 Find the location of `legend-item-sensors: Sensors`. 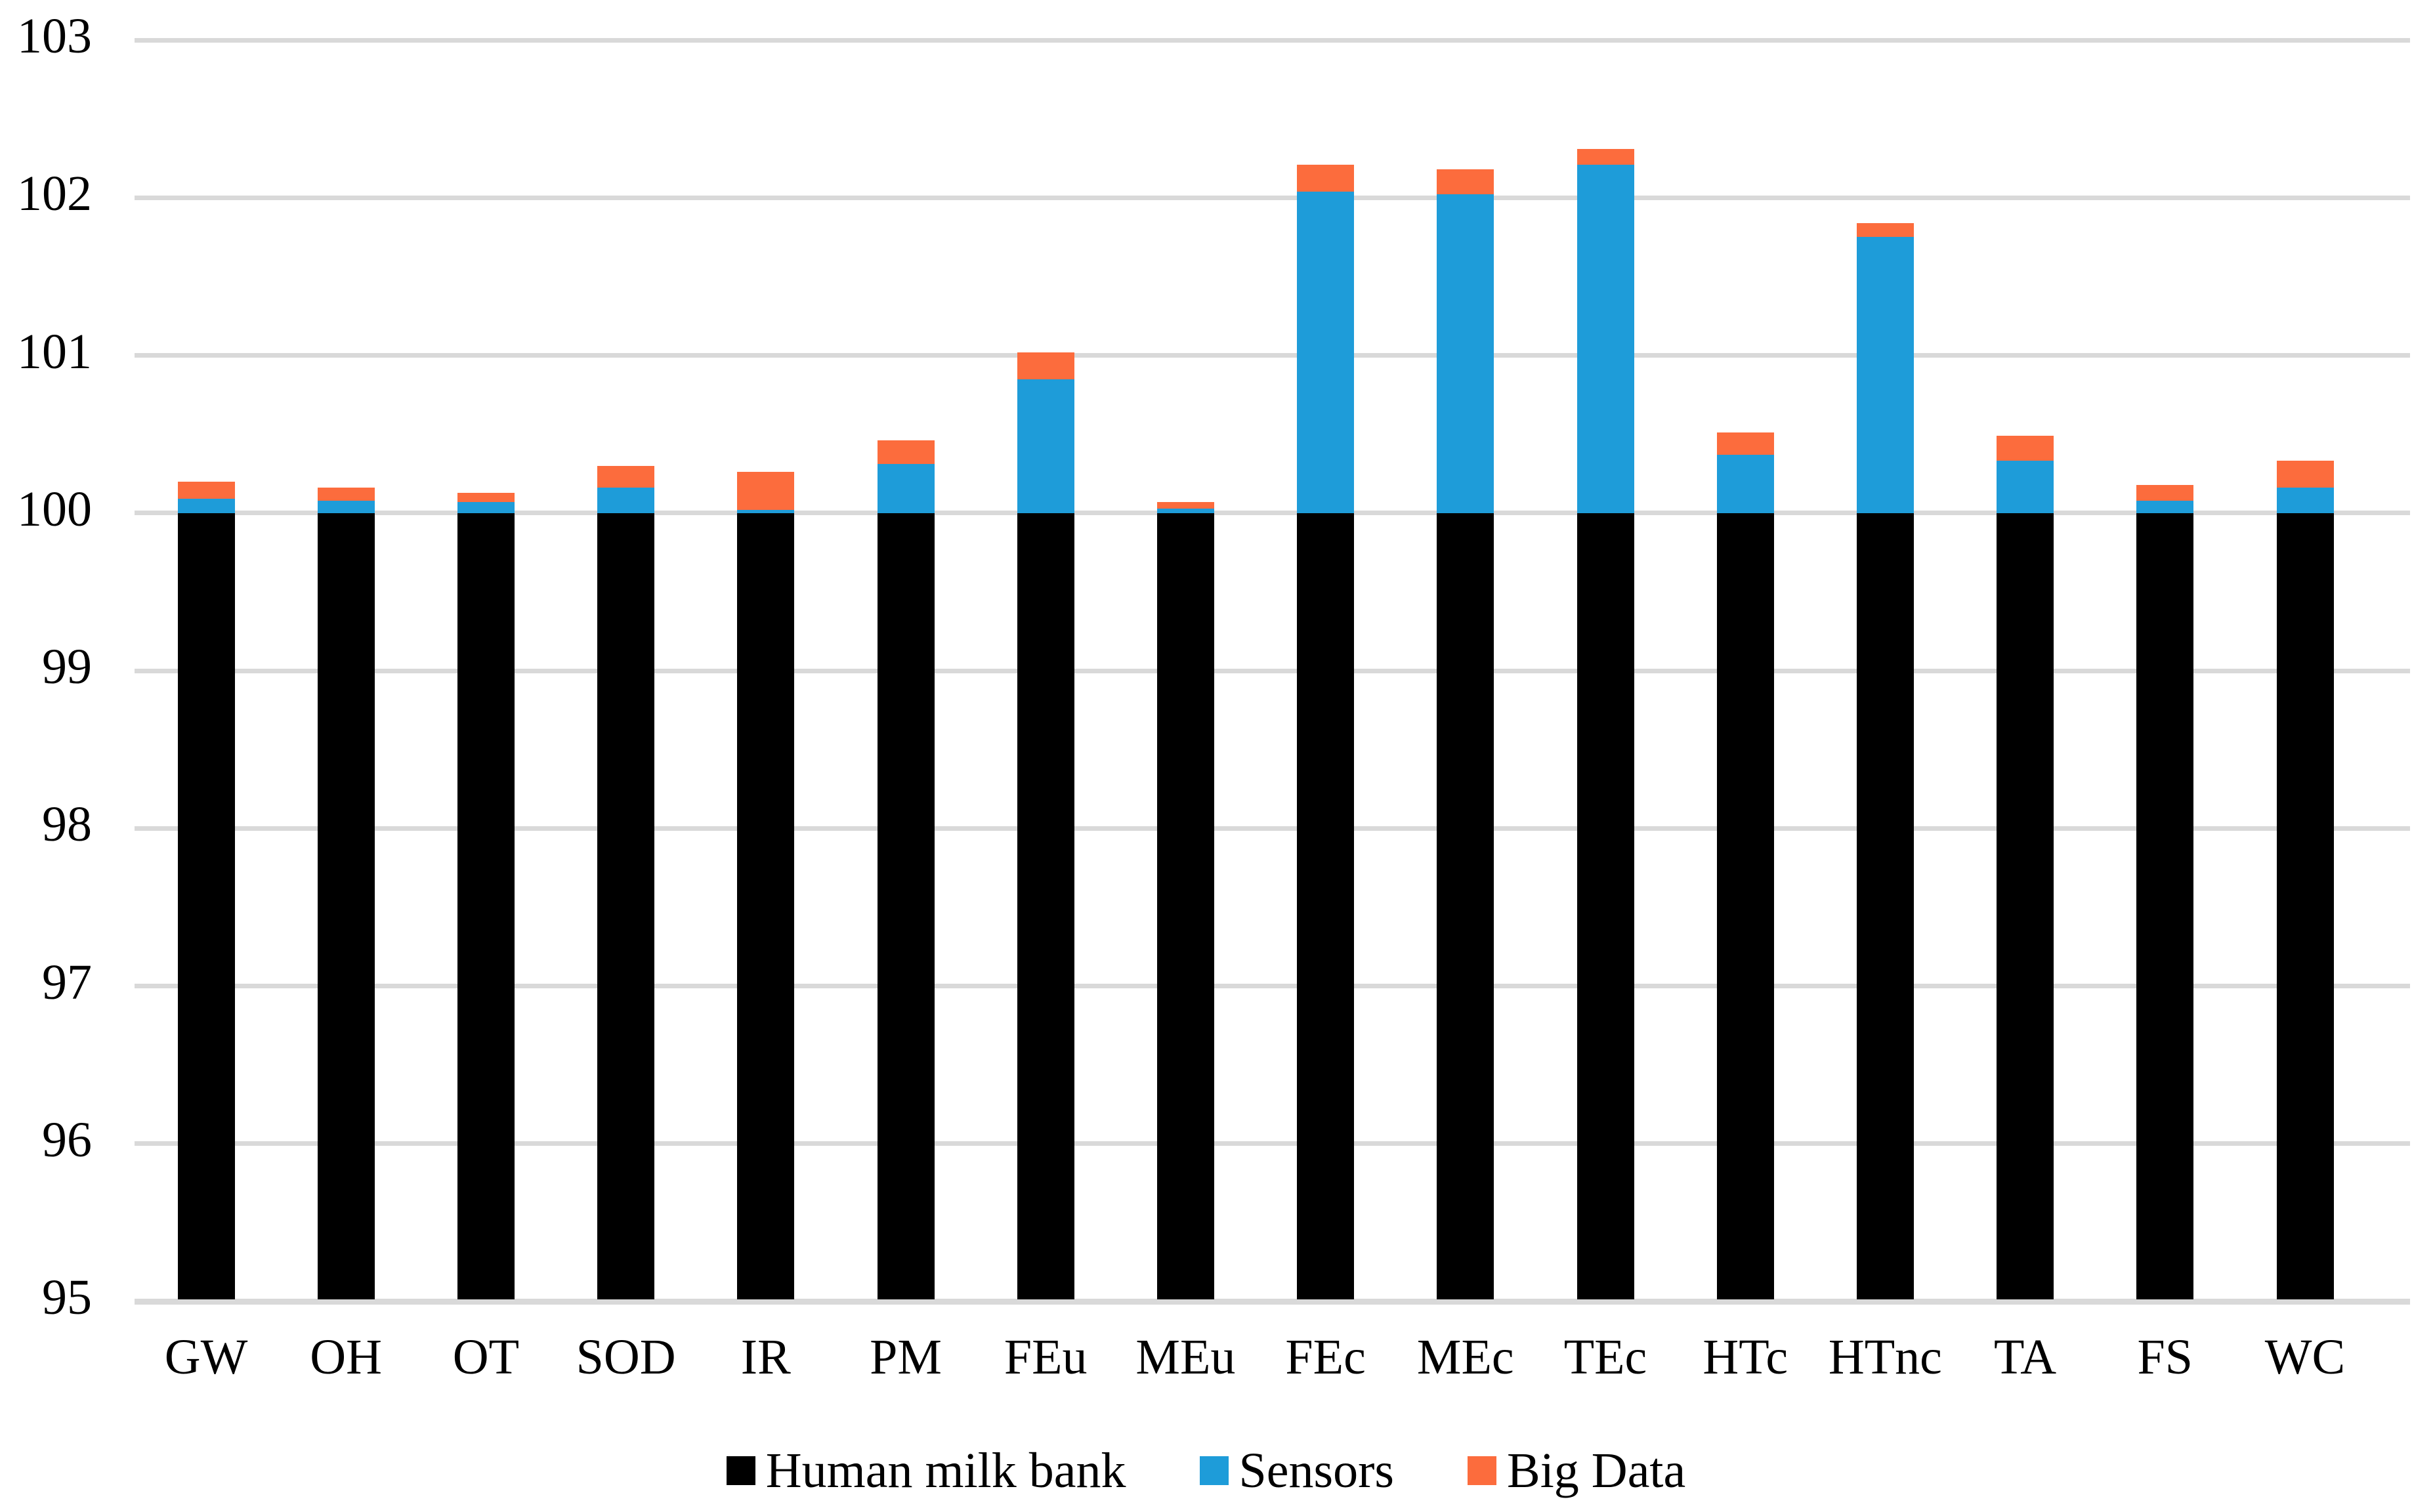

legend-item-sensors: Sensors is located at coordinates (1296, 1470).